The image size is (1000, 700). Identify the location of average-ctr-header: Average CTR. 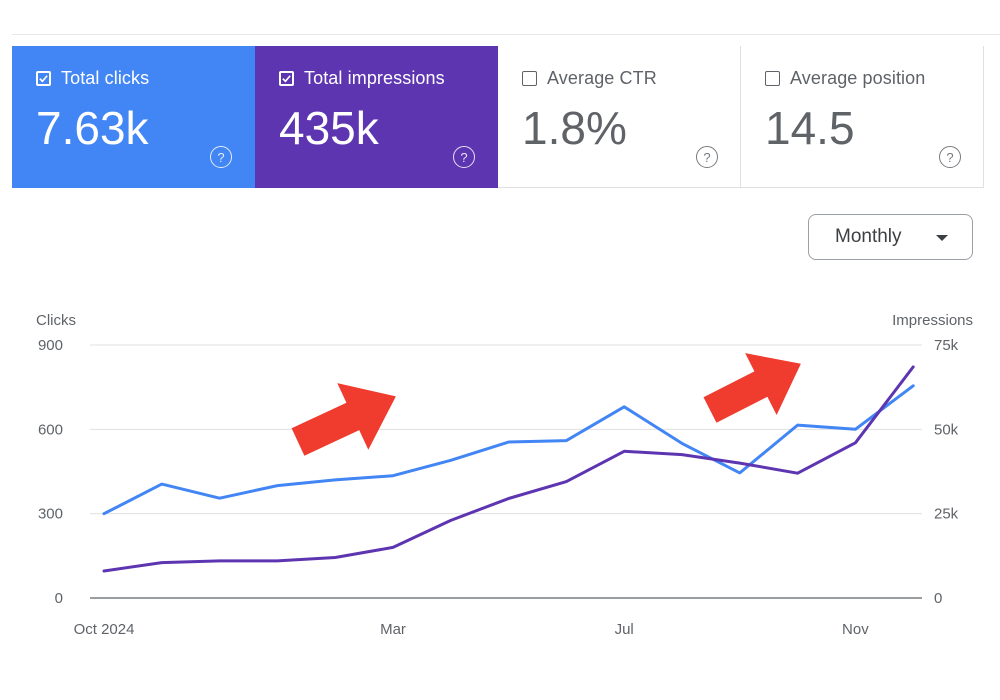
(631, 78).